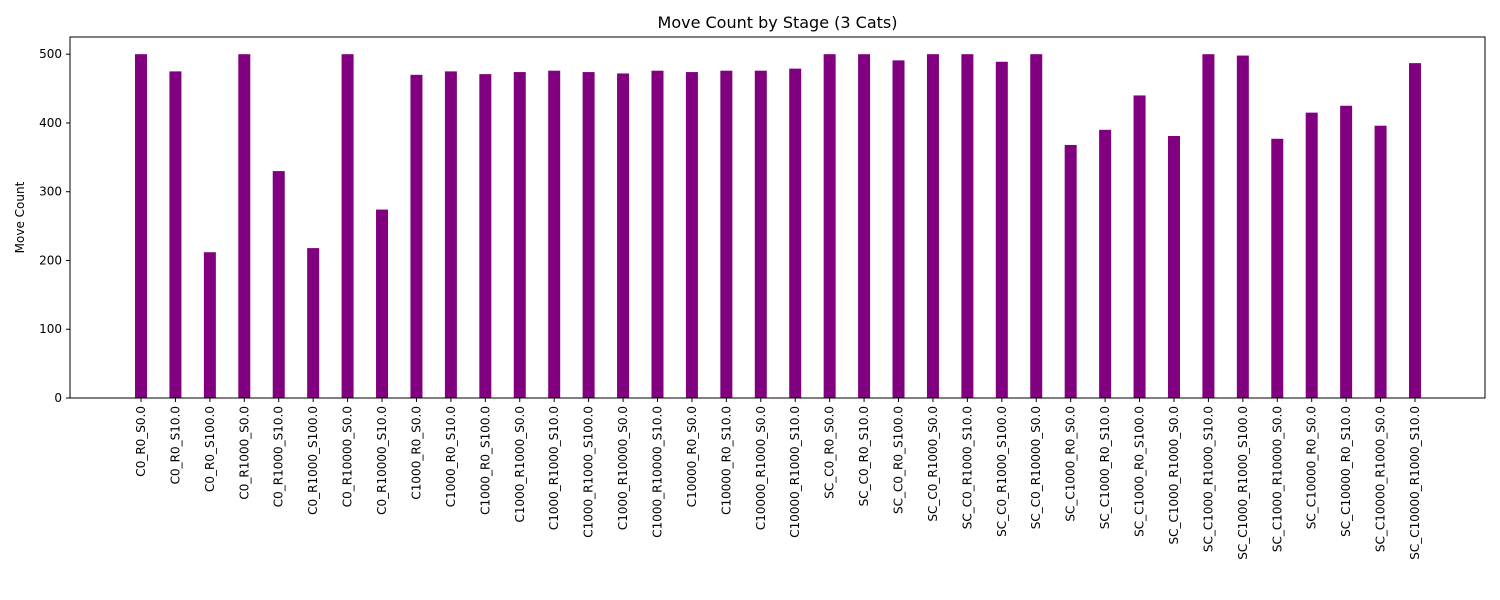  I want to click on bar-C0_R0_S0.0, so click(141, 226).